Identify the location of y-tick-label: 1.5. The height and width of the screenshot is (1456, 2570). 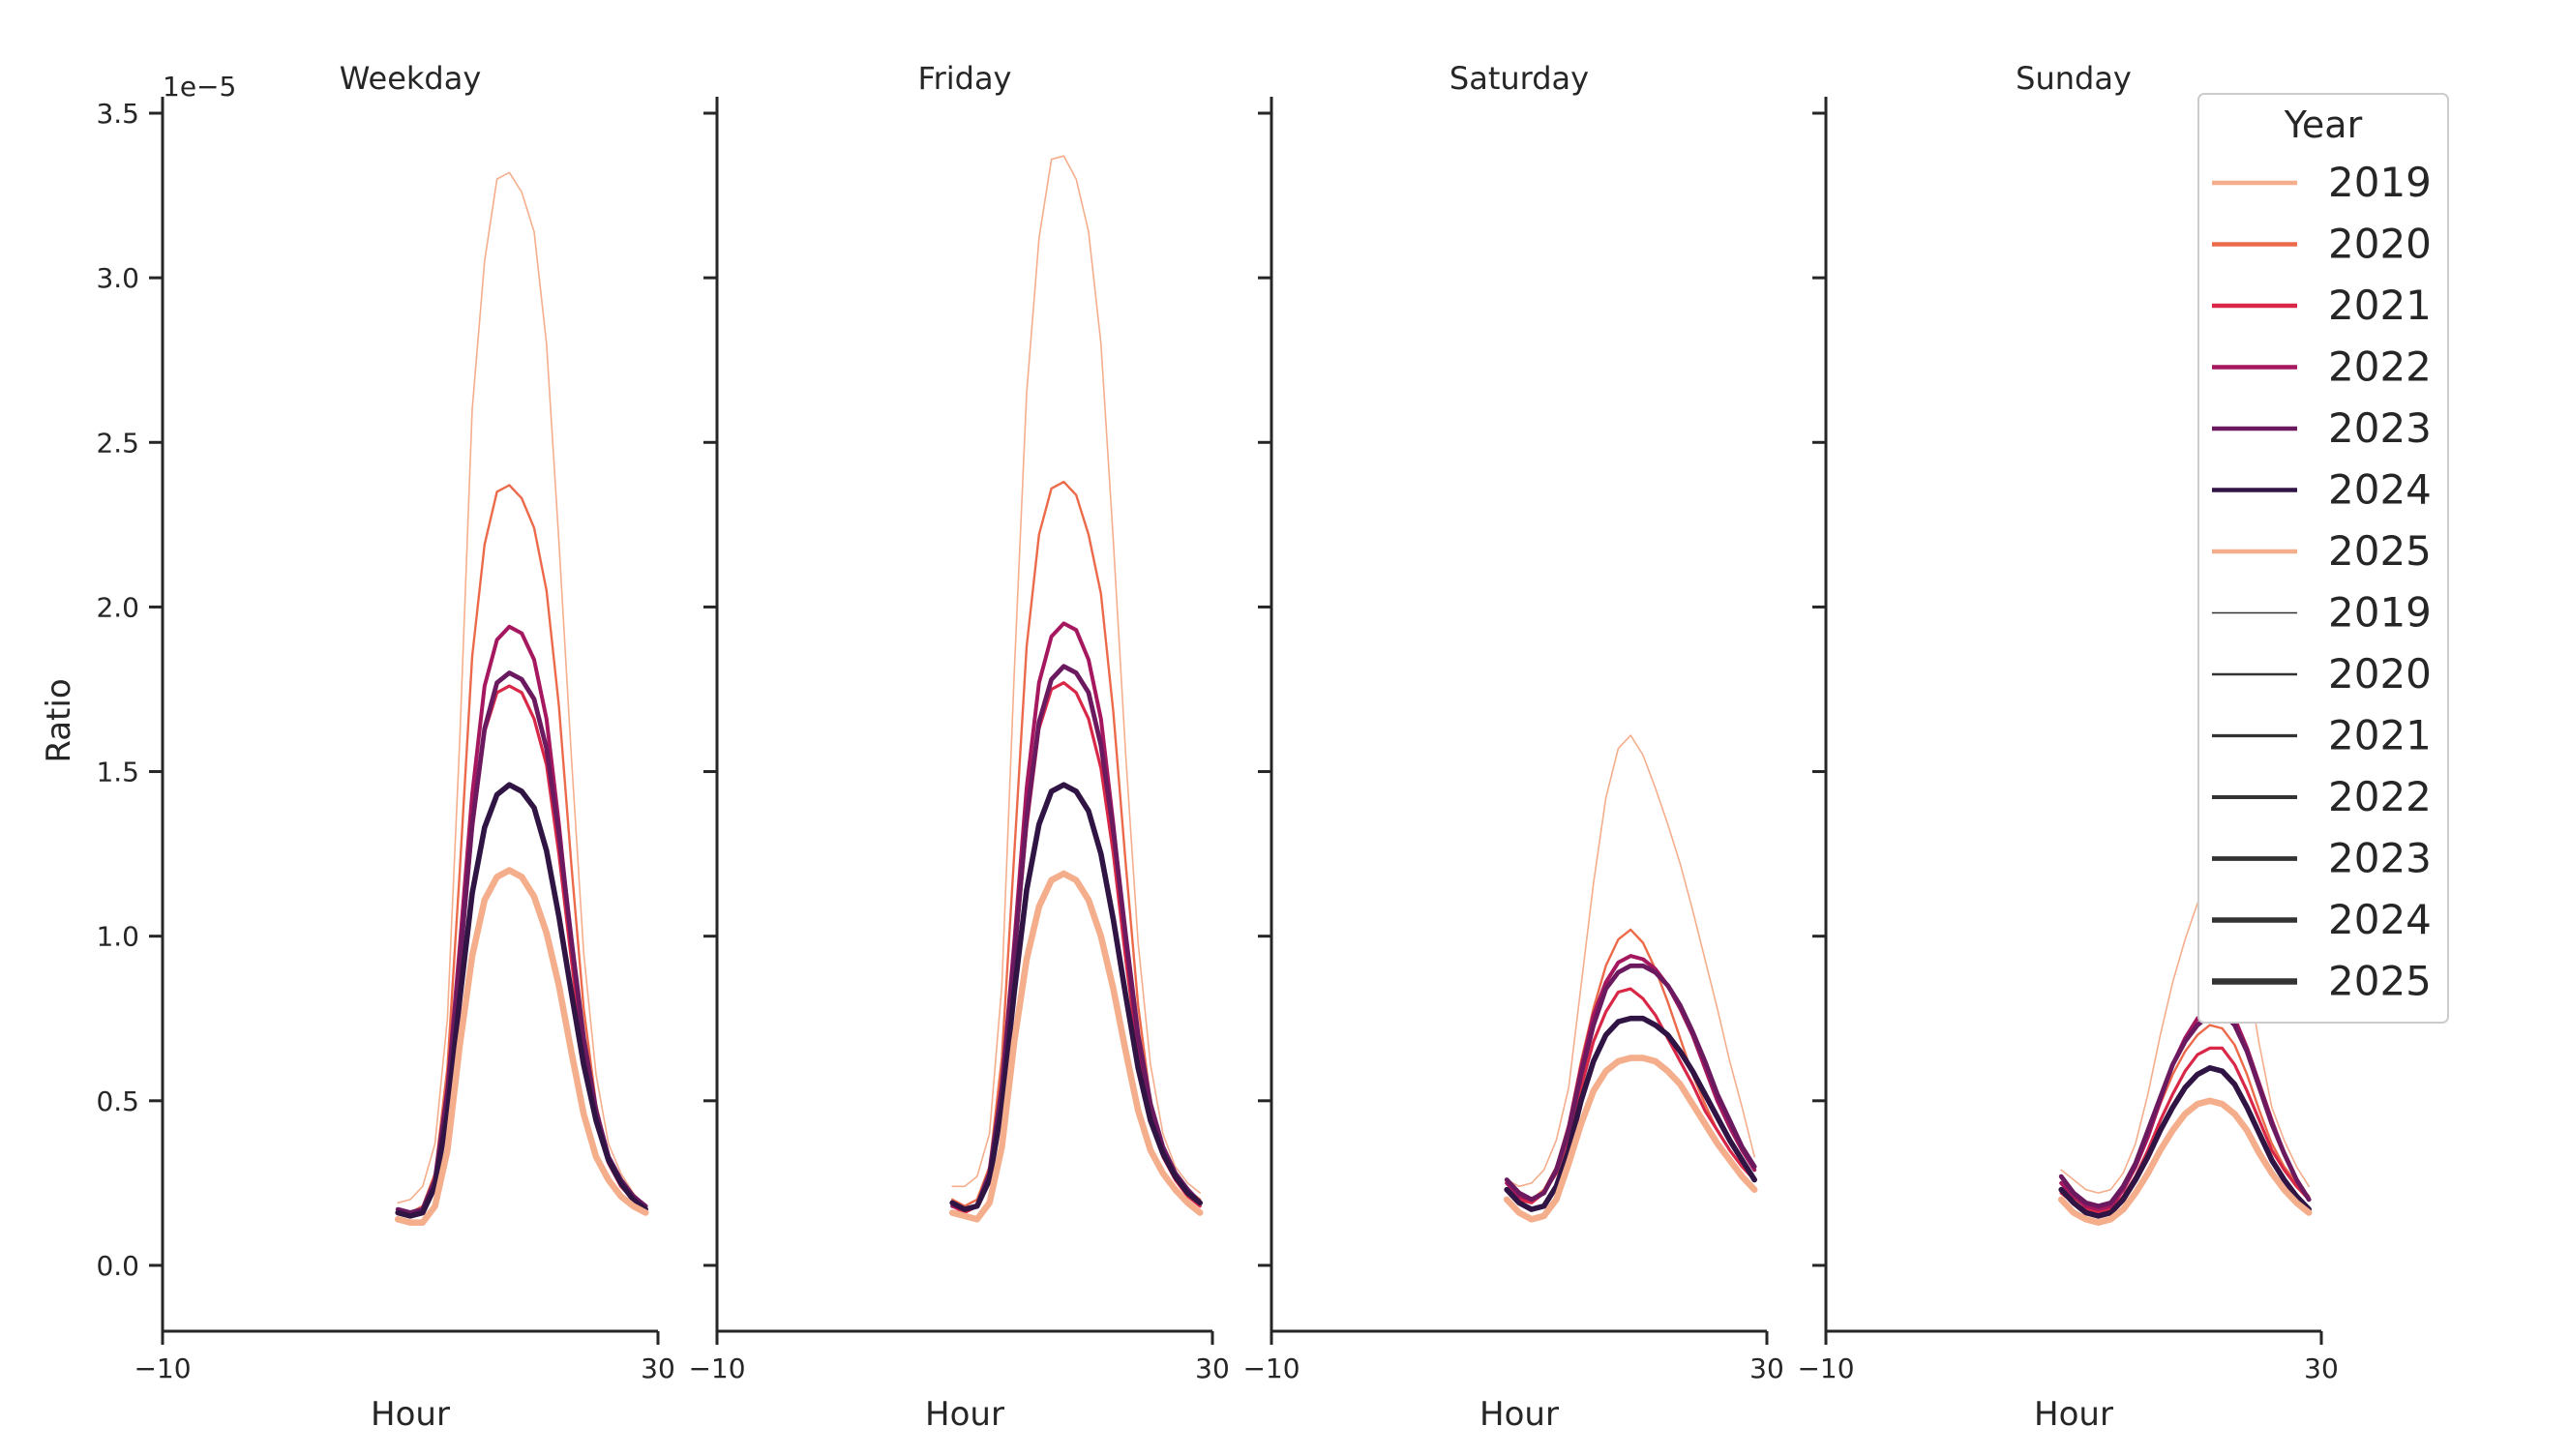
(118, 772).